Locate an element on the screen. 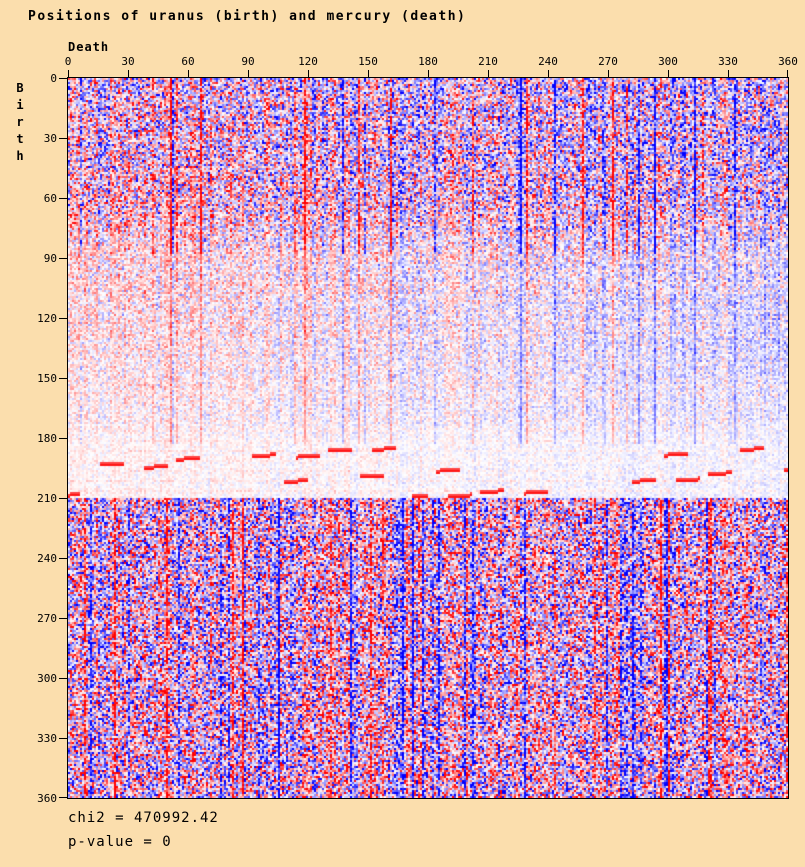 Image resolution: width=805 pixels, height=867 pixels. x-tick-label: 150 is located at coordinates (368, 61).